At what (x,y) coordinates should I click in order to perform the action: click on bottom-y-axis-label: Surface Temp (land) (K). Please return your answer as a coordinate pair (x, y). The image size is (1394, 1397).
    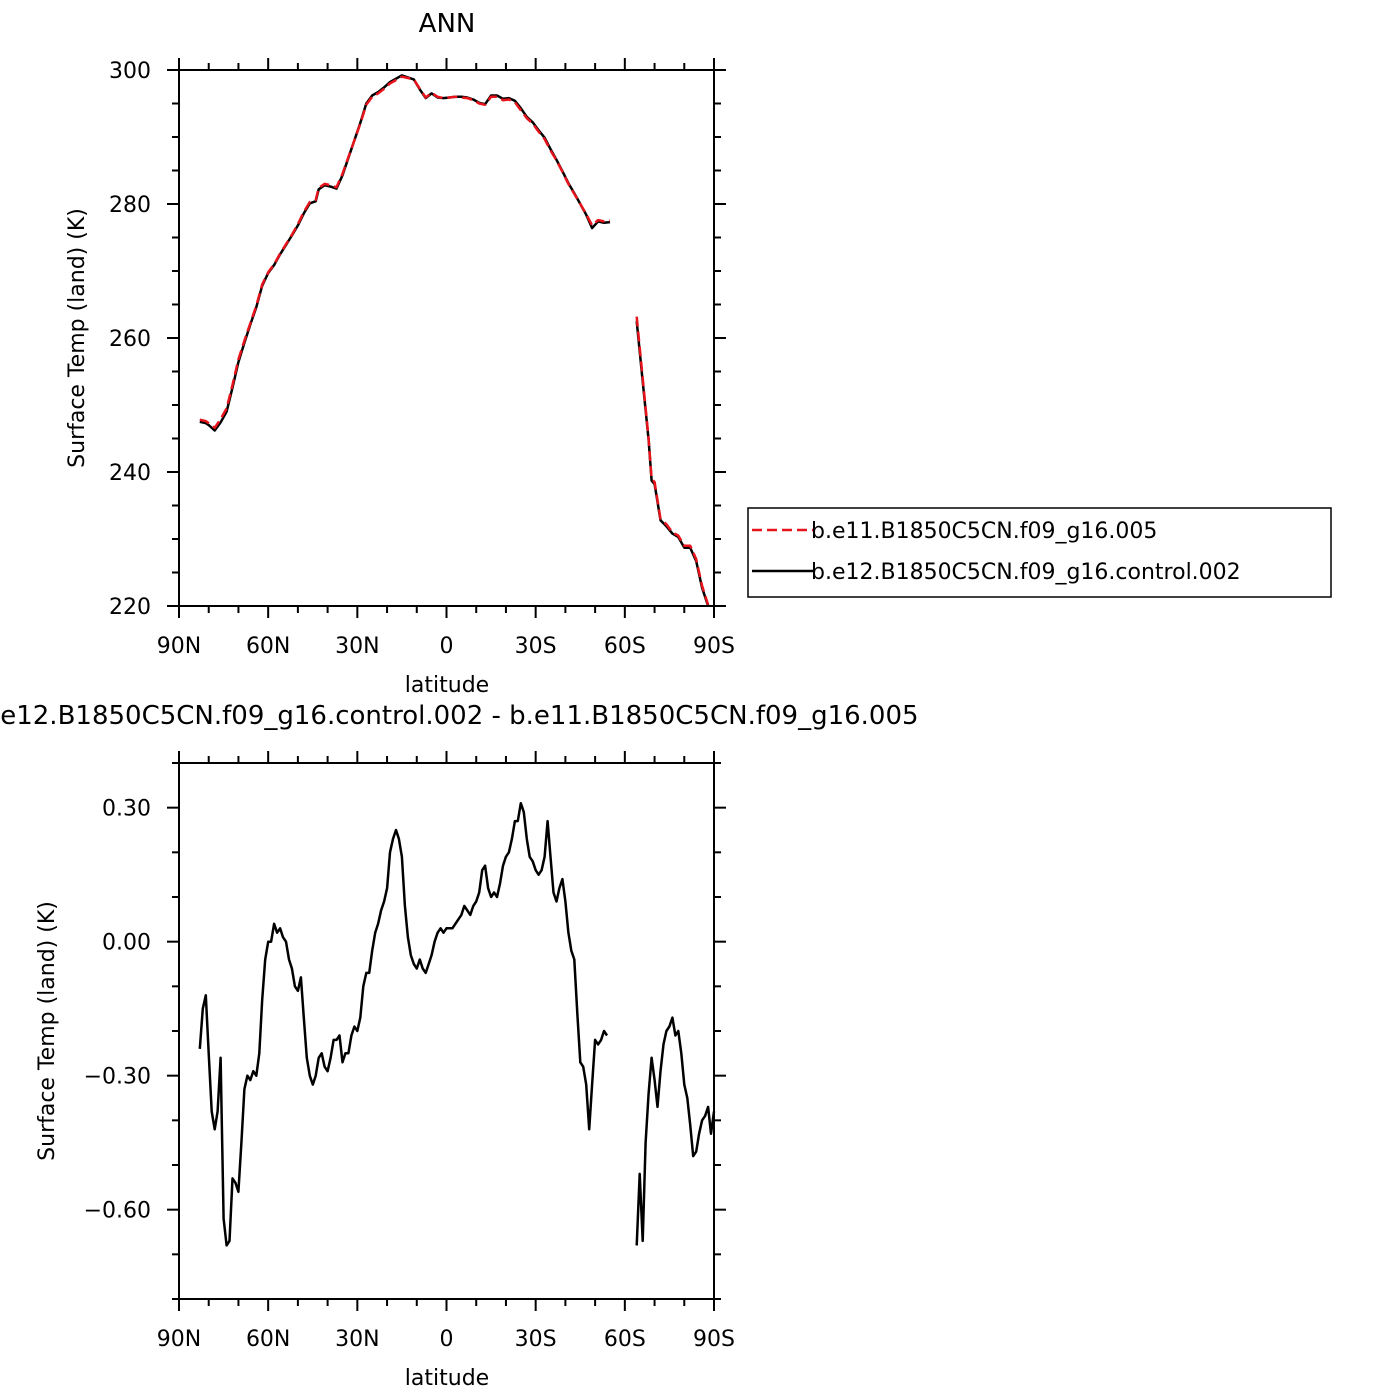
    Looking at the image, I should click on (47, 1031).